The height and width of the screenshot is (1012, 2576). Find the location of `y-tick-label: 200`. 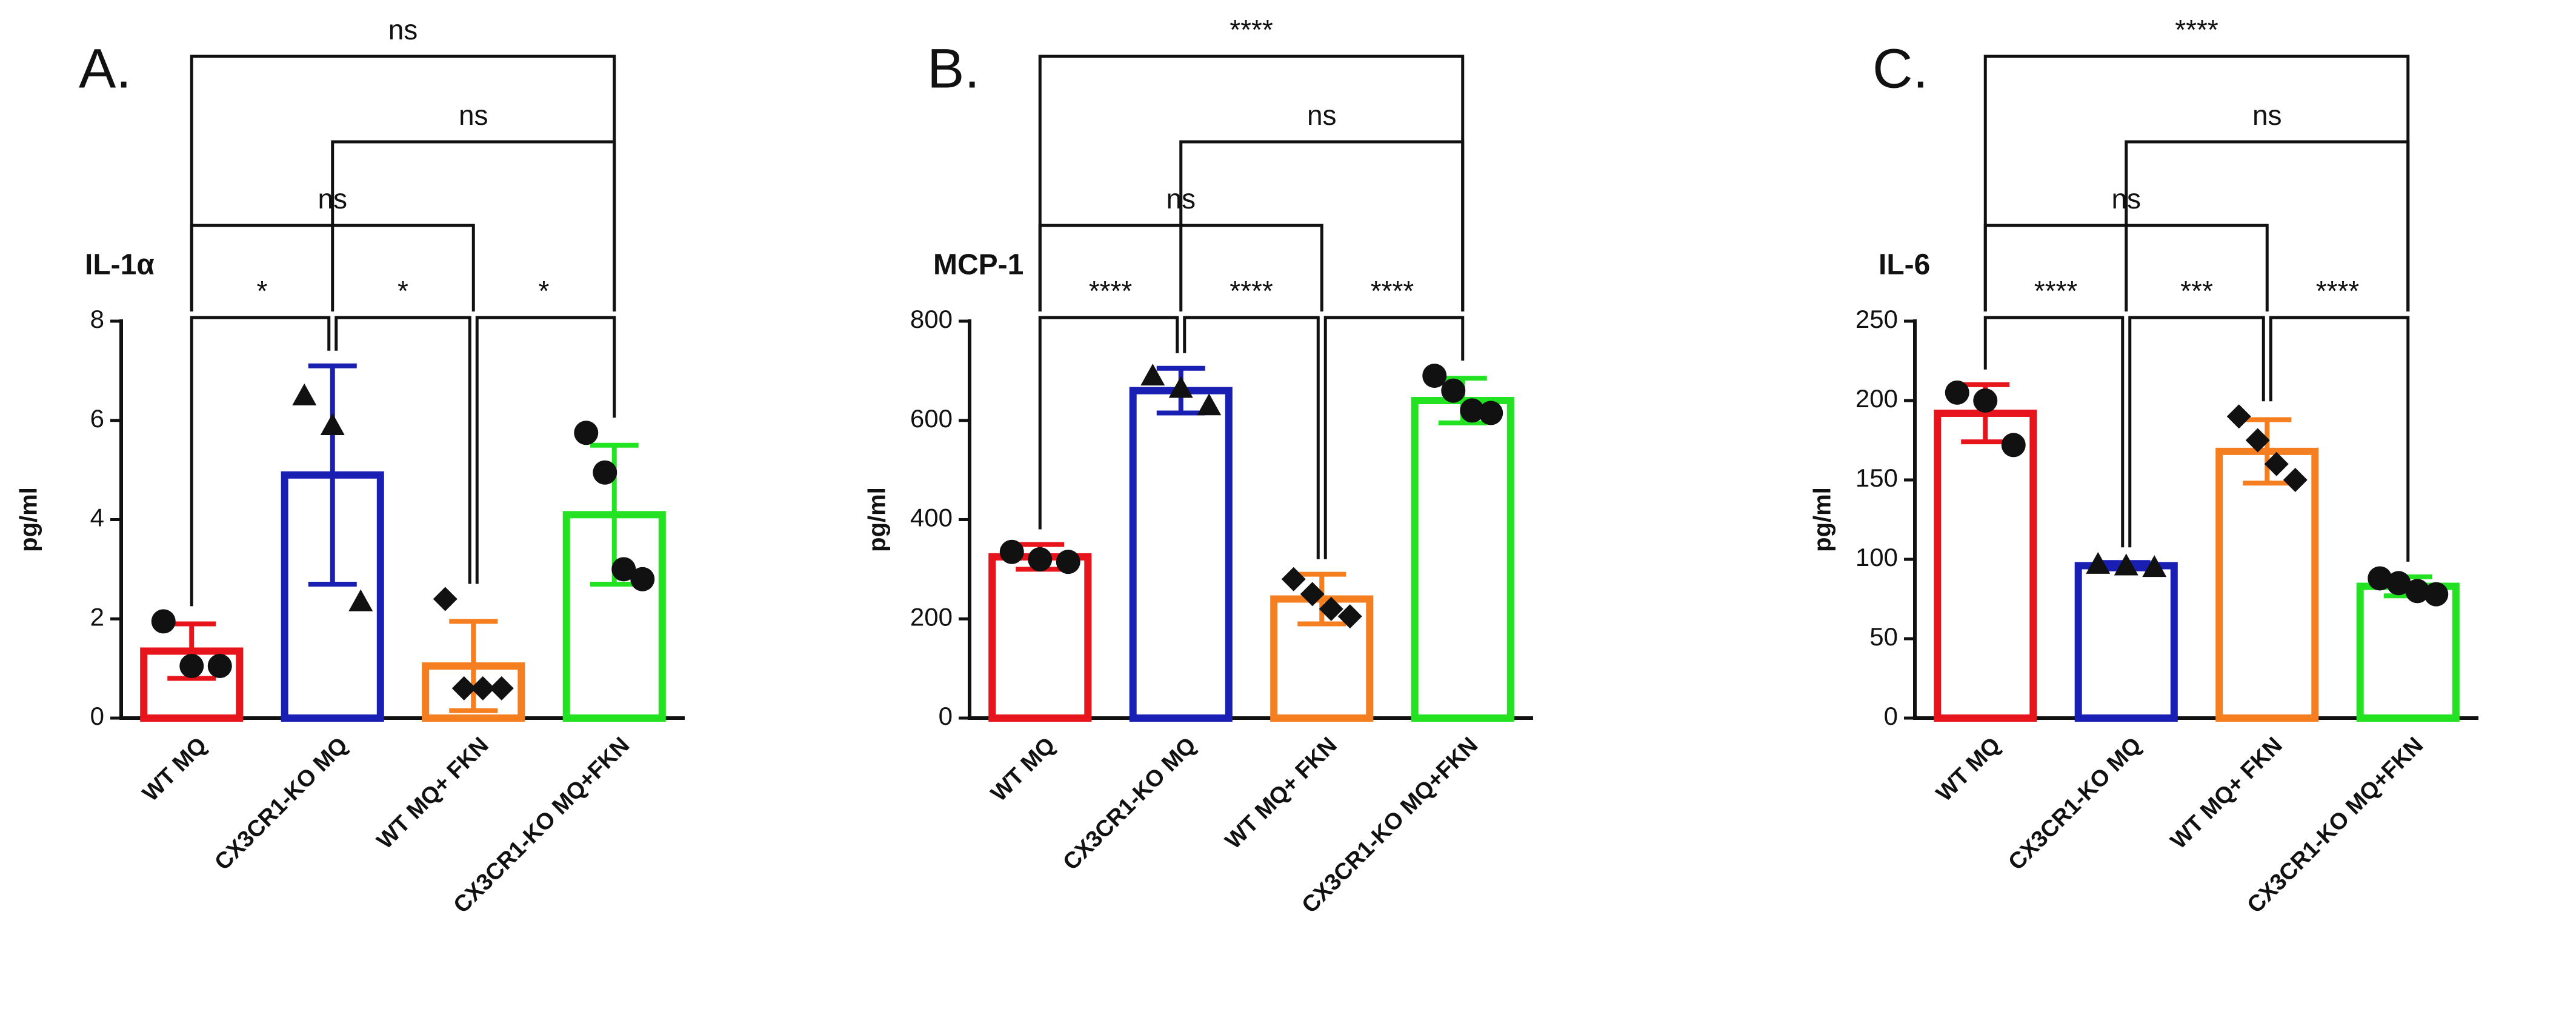

y-tick-label: 200 is located at coordinates (931, 616).